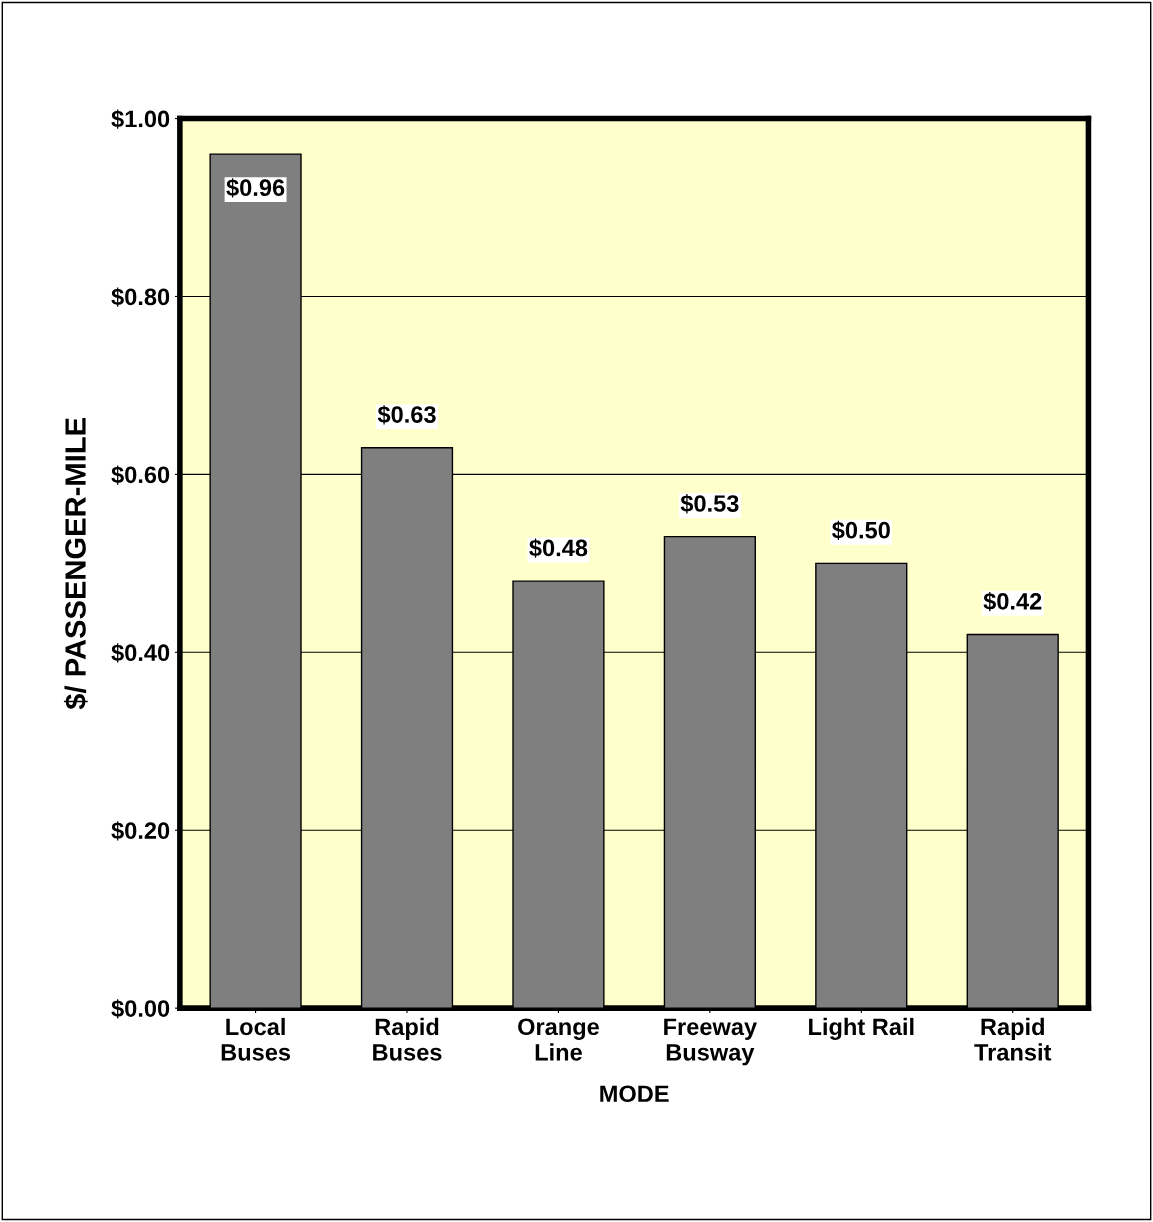  Describe the element at coordinates (140, 831) in the screenshot. I see `y-tick-label: $0.20` at that location.